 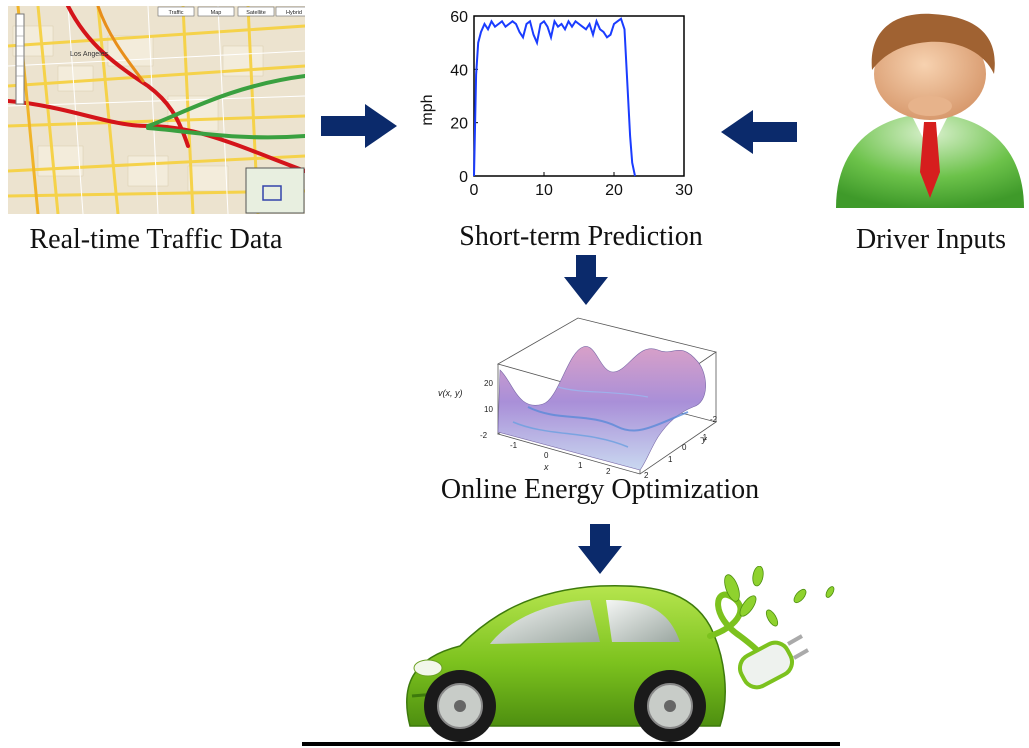 What do you see at coordinates (450, 393) in the screenshot?
I see `surface-z-label: v(x, y)` at bounding box center [450, 393].